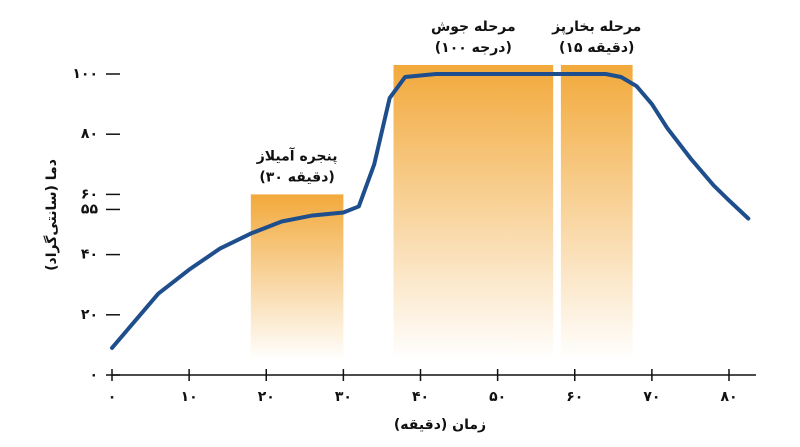  I want to click on x-tick-label: ۷۰, so click(651, 397).